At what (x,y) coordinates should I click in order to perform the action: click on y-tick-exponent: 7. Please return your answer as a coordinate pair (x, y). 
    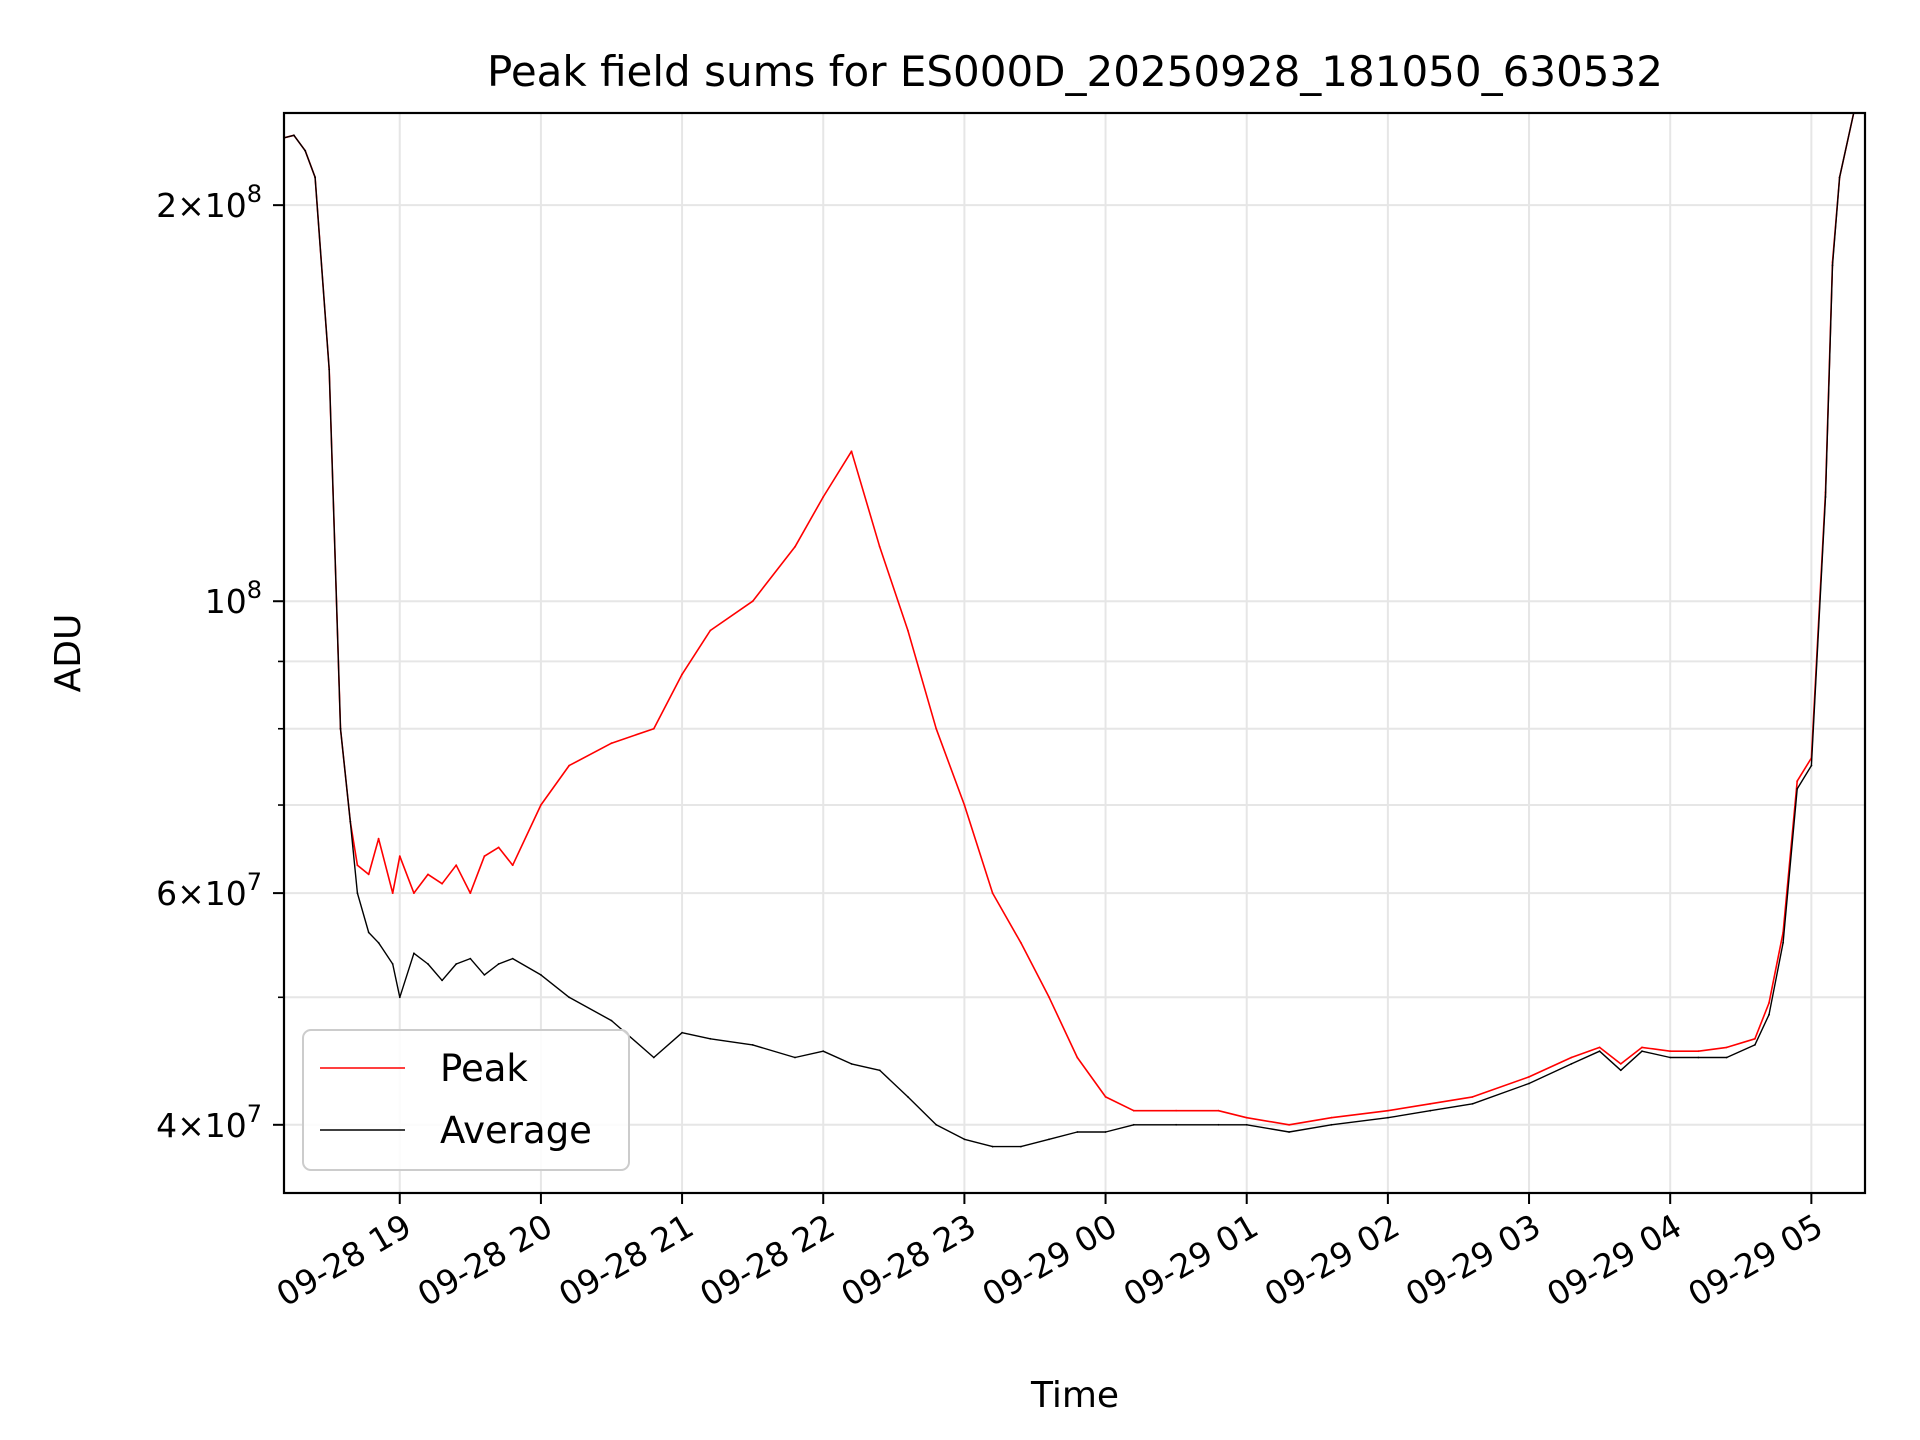
    Looking at the image, I should click on (254, 1114).